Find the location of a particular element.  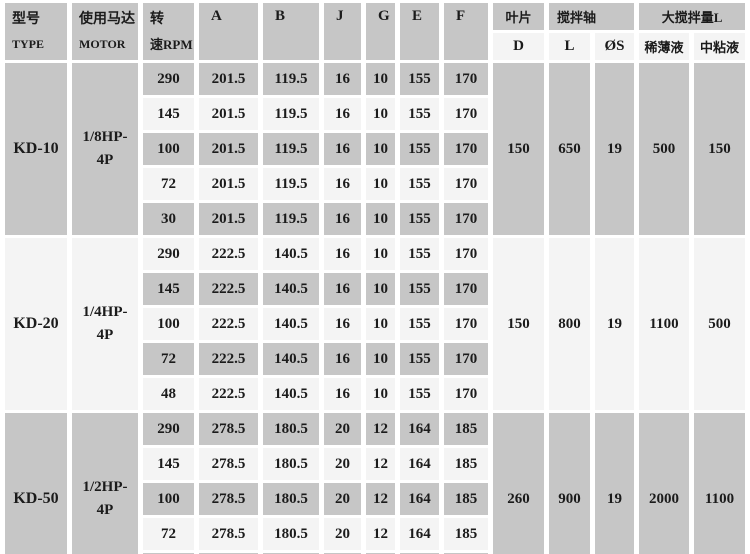

motor-line: 1/4HP- is located at coordinates (105, 312).